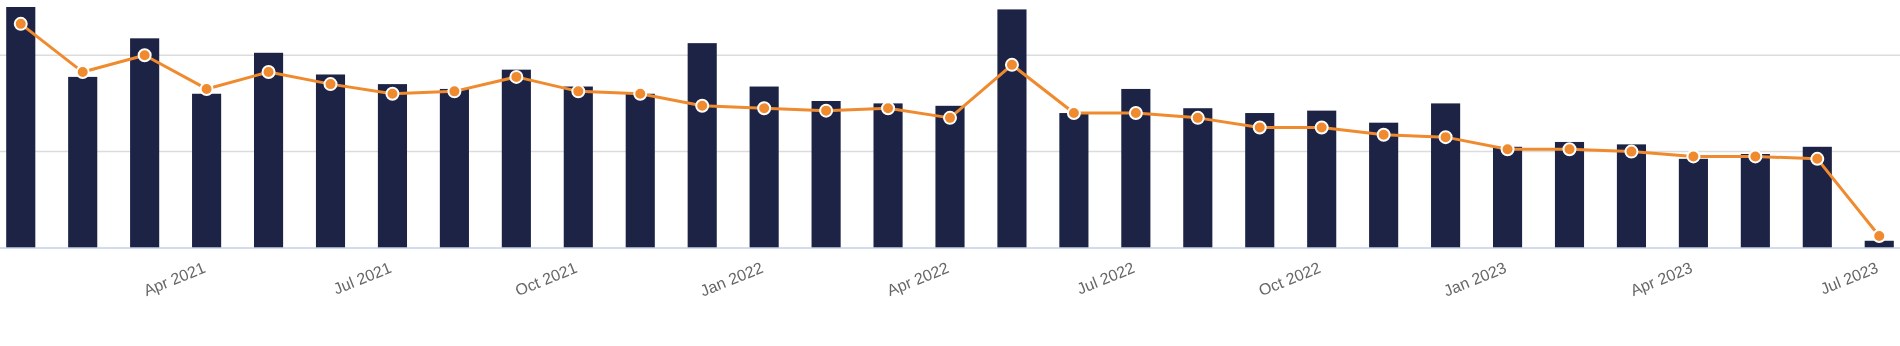 The height and width of the screenshot is (346, 1900). What do you see at coordinates (1849, 278) in the screenshot?
I see `x-tick-label: Jul 2023` at bounding box center [1849, 278].